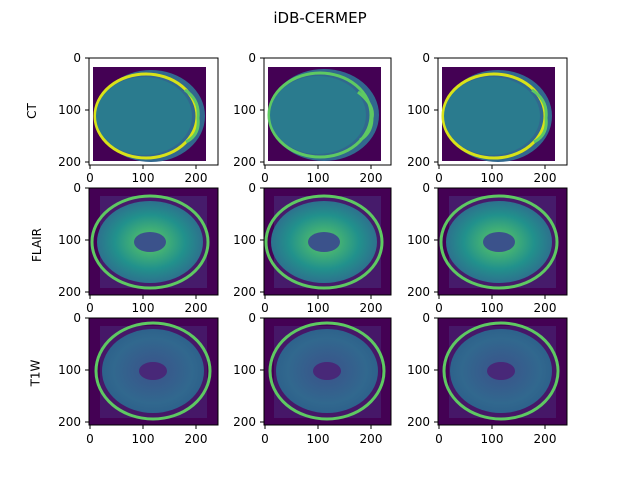 Image resolution: width=640 pixels, height=480 pixels. I want to click on t1w-yticks: 0 100 200 0 100 200 0 100 200, so click(248, 370).